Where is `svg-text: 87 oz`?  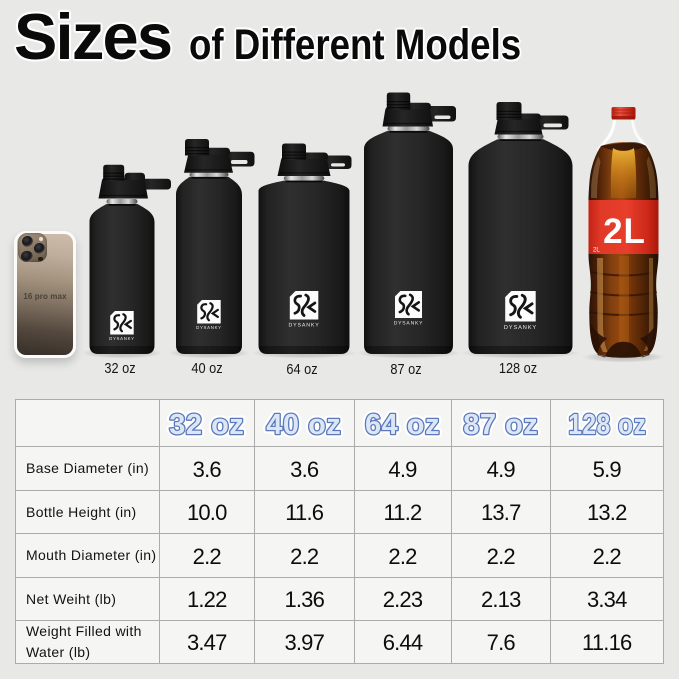 svg-text: 87 oz is located at coordinates (500, 425).